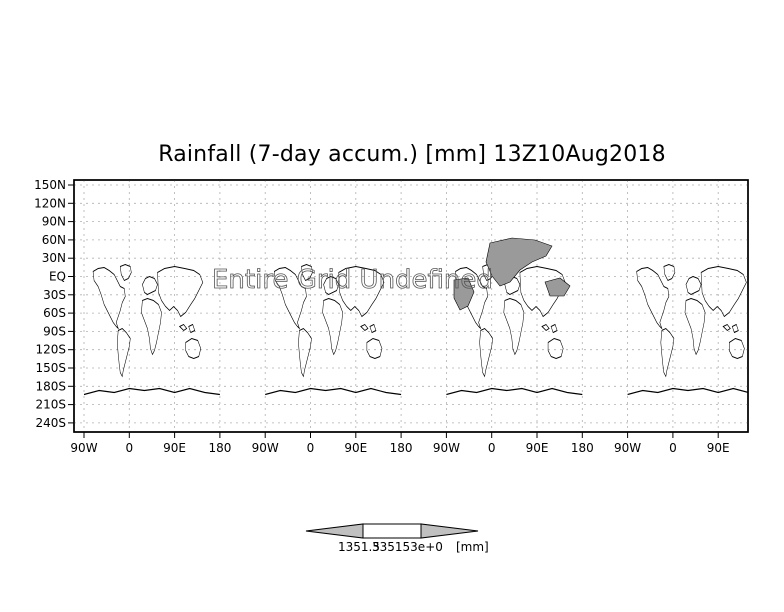 The width and height of the screenshot is (784, 612). I want to click on y-tick-label: 150N, so click(50, 185).